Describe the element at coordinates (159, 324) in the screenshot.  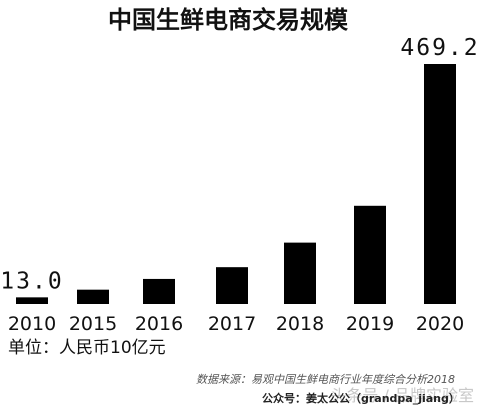
I see `x-tick-2016: 2016` at that location.